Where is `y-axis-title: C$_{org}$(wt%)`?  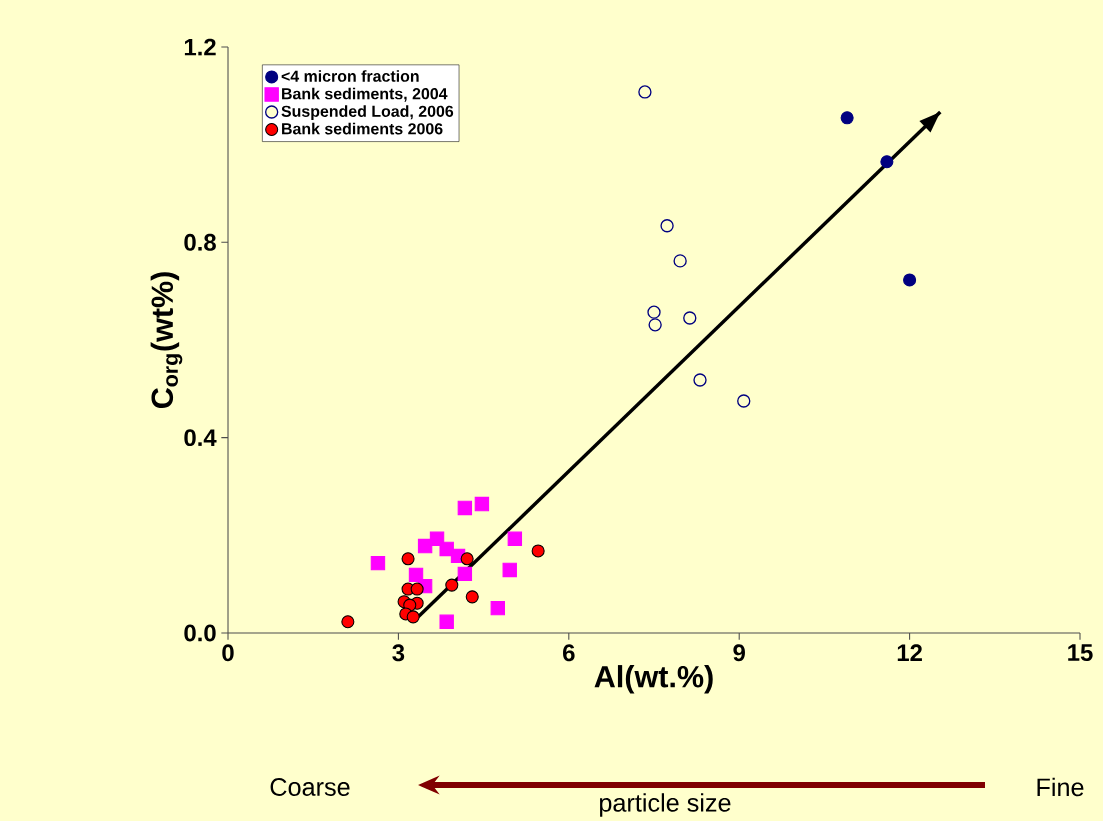
y-axis-title: C$_{org}$(wt%) is located at coordinates (166, 340).